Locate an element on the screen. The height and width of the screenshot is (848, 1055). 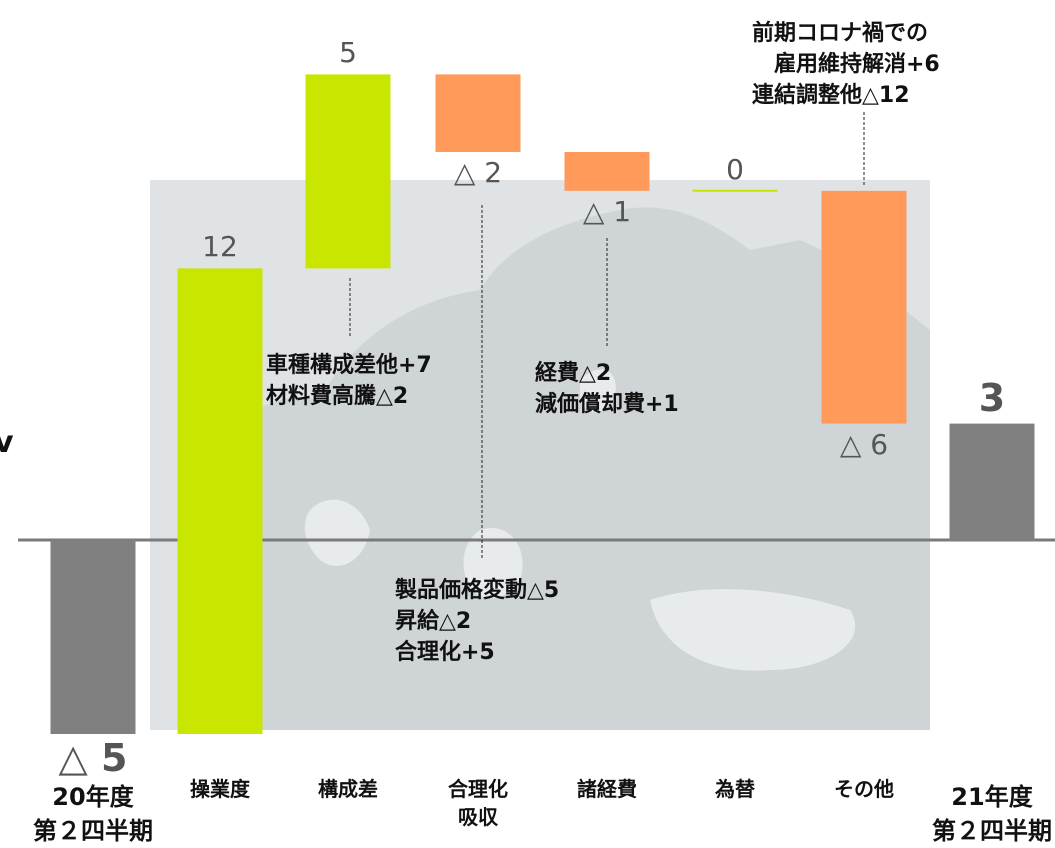
value-label-2: 5 is located at coordinates (348, 53).